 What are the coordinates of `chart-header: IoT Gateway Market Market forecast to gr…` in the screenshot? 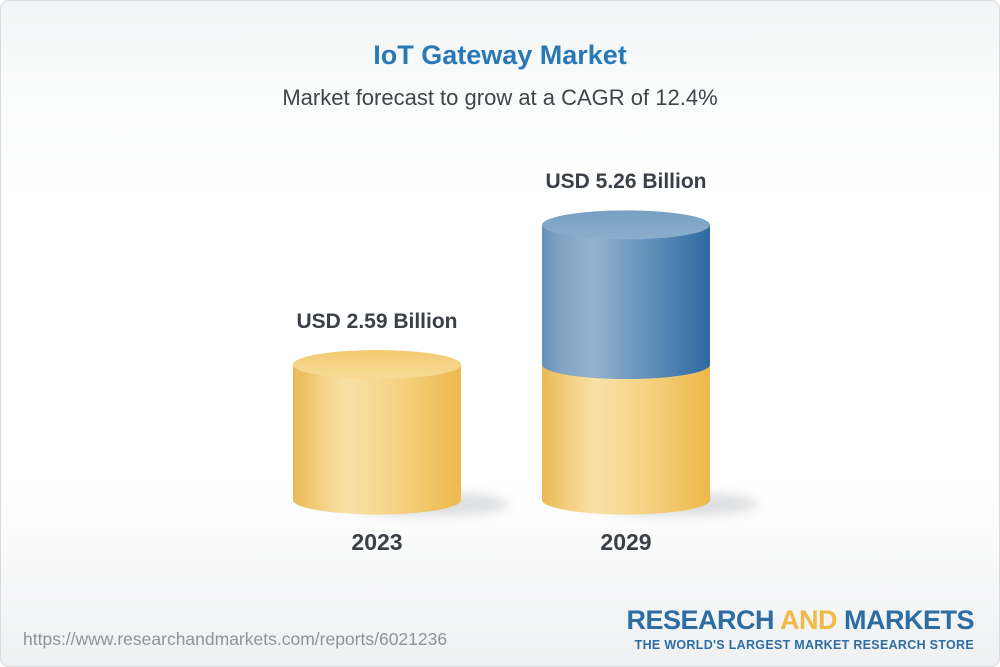 It's located at (500, 75).